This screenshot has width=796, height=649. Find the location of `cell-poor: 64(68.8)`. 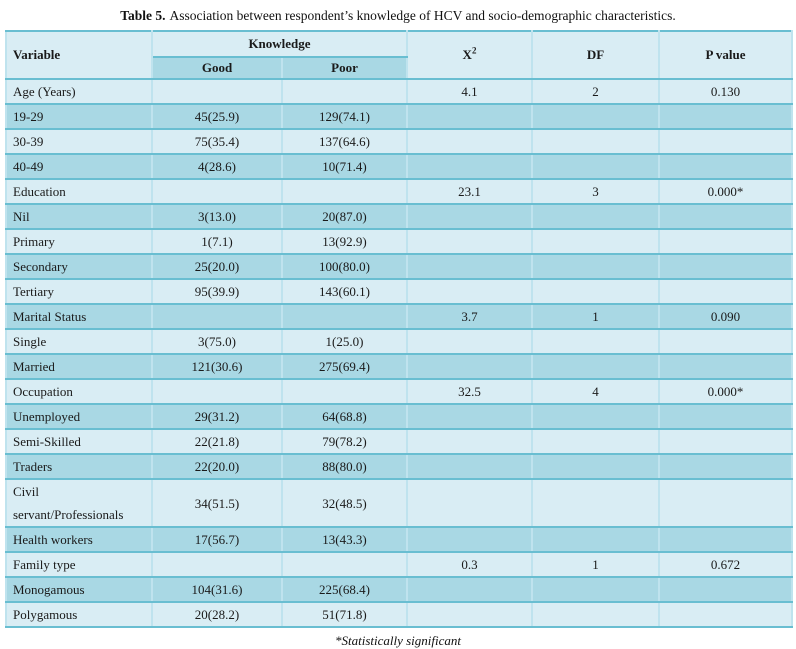

cell-poor: 64(68.8) is located at coordinates (344, 416).